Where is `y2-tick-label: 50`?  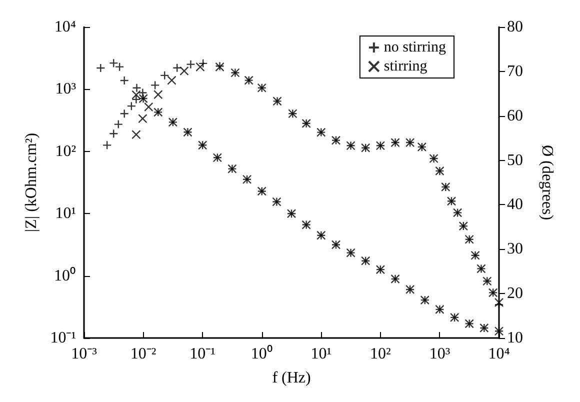 y2-tick-label: 50 is located at coordinates (515, 160).